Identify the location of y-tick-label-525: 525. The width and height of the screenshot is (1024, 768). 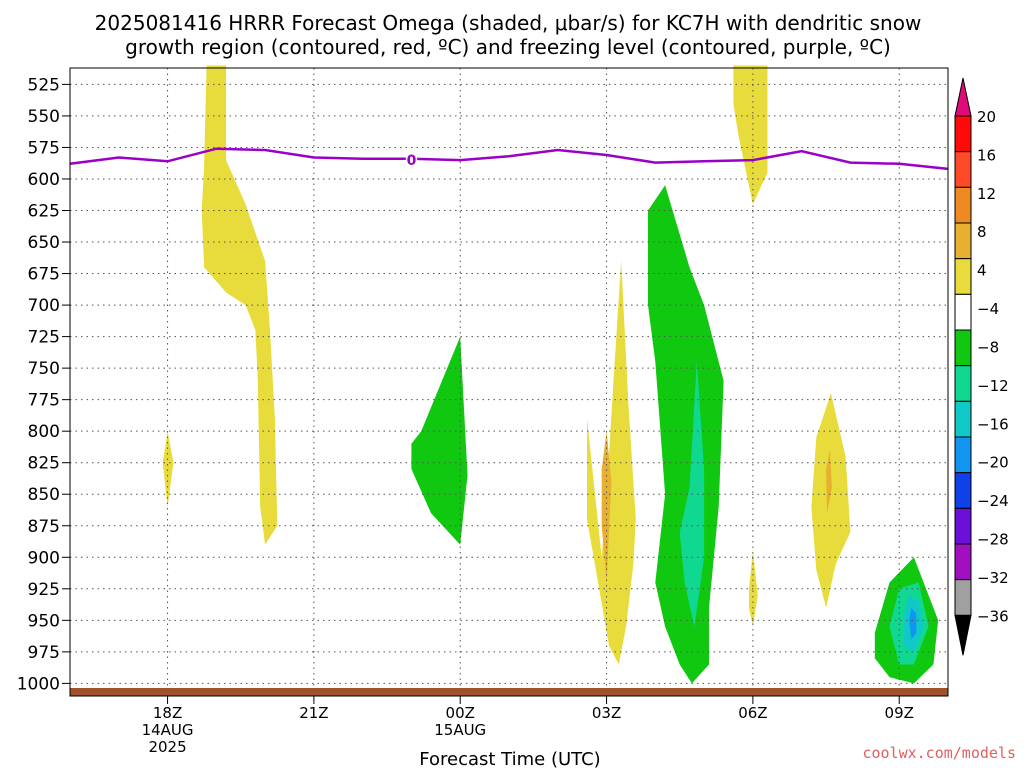
(44, 85).